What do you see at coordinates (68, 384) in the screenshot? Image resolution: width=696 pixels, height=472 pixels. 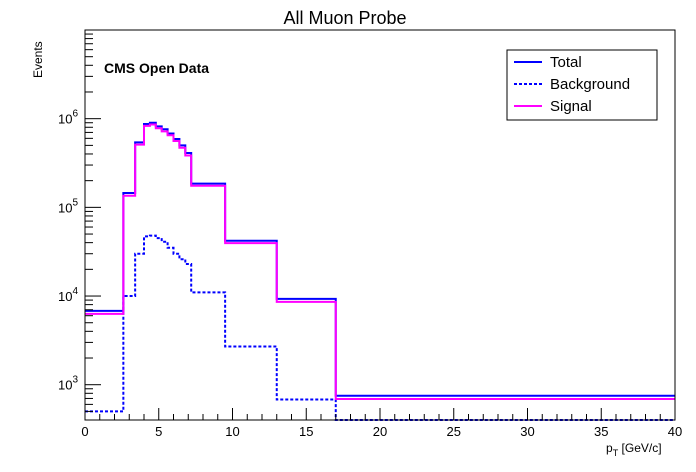 I see `y-tick-label: 10³` at bounding box center [68, 384].